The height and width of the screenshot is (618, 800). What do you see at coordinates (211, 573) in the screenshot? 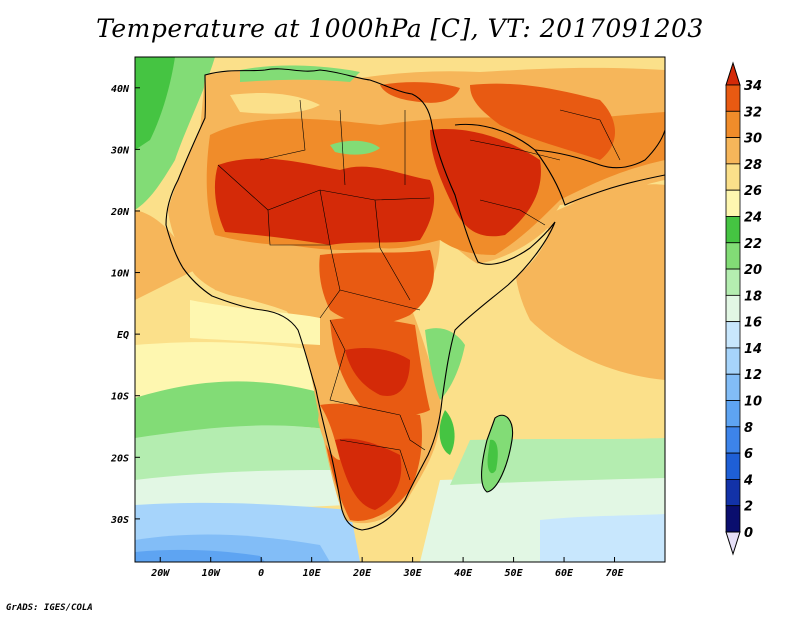
I see `lon-tick-label: 10W` at bounding box center [211, 573].